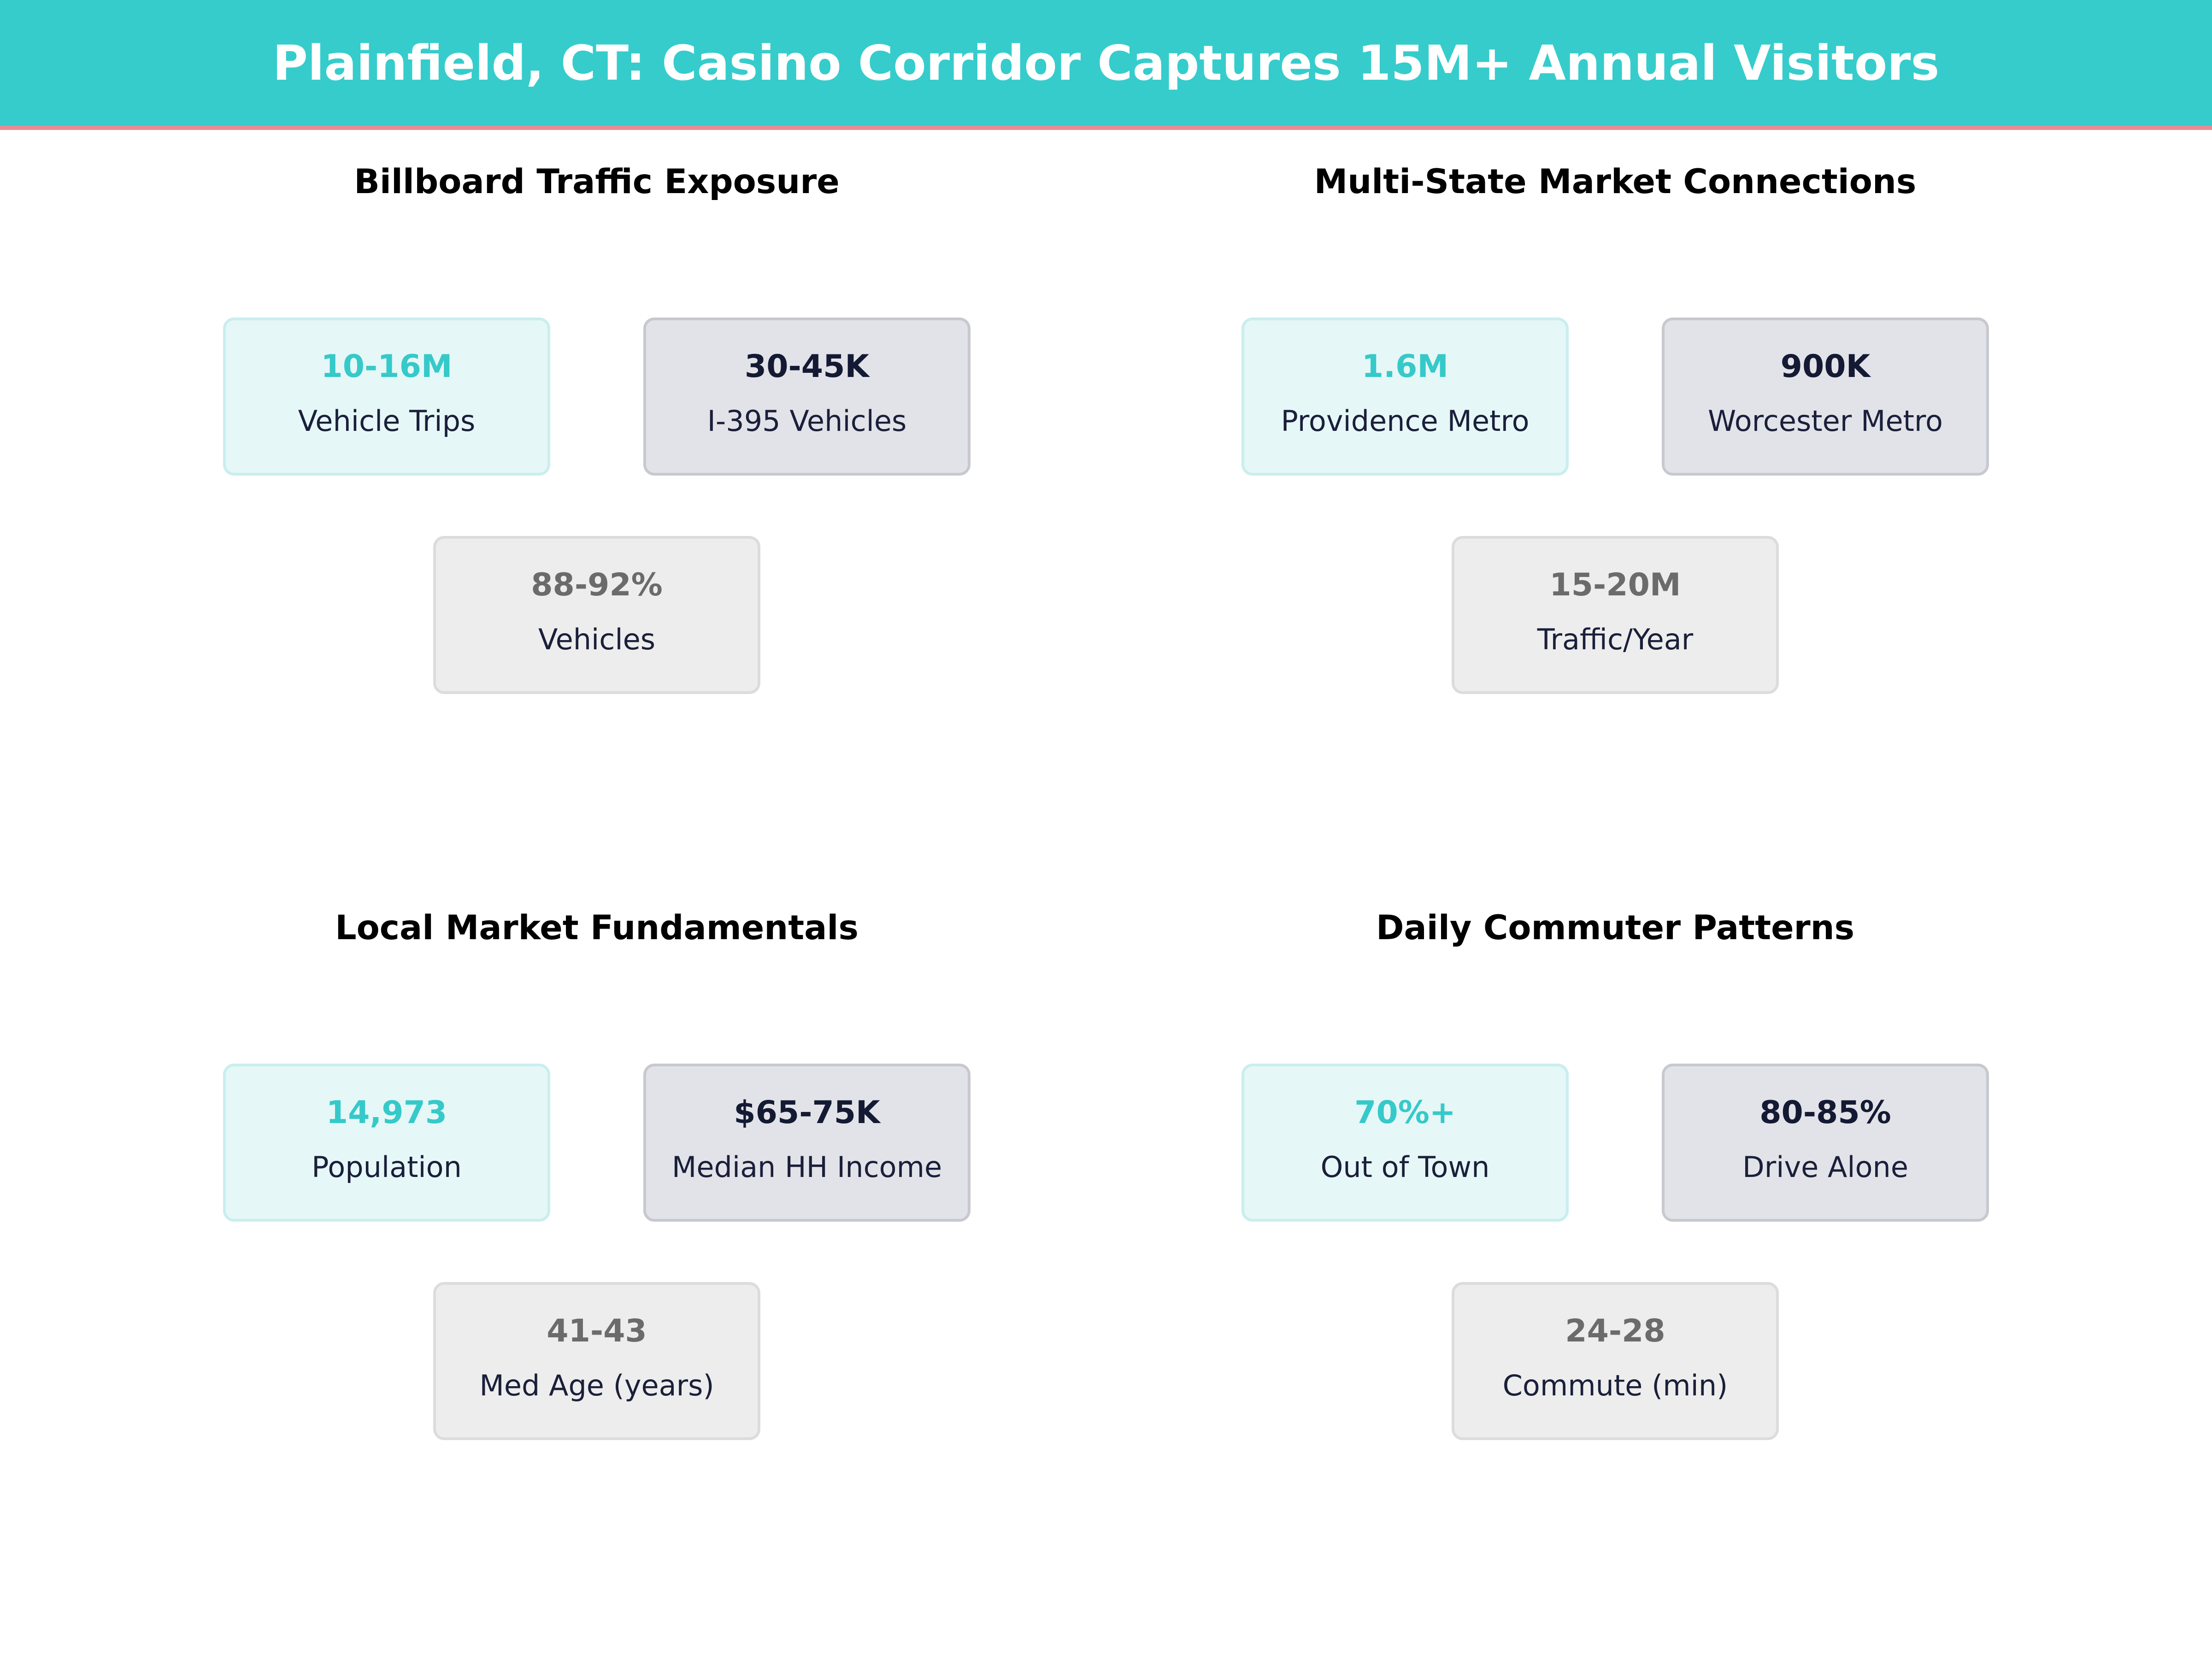  Describe the element at coordinates (597, 181) in the screenshot. I see `panel-title: Billboard Traffic Exposure` at that location.